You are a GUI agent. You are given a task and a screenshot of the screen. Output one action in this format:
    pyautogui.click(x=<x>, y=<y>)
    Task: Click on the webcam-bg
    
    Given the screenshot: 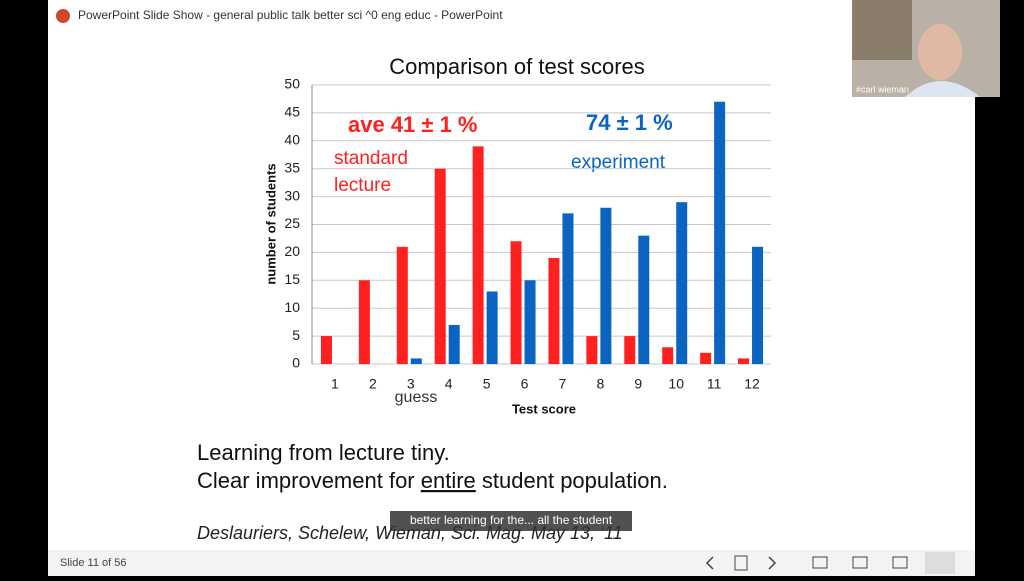 What is the action you would take?
    pyautogui.click(x=882, y=30)
    